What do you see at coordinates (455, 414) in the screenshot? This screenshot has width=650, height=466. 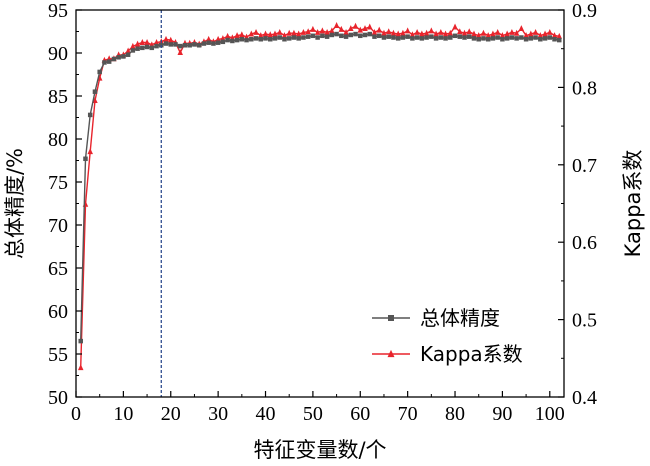 I see `x-tick-label: 80` at bounding box center [455, 414].